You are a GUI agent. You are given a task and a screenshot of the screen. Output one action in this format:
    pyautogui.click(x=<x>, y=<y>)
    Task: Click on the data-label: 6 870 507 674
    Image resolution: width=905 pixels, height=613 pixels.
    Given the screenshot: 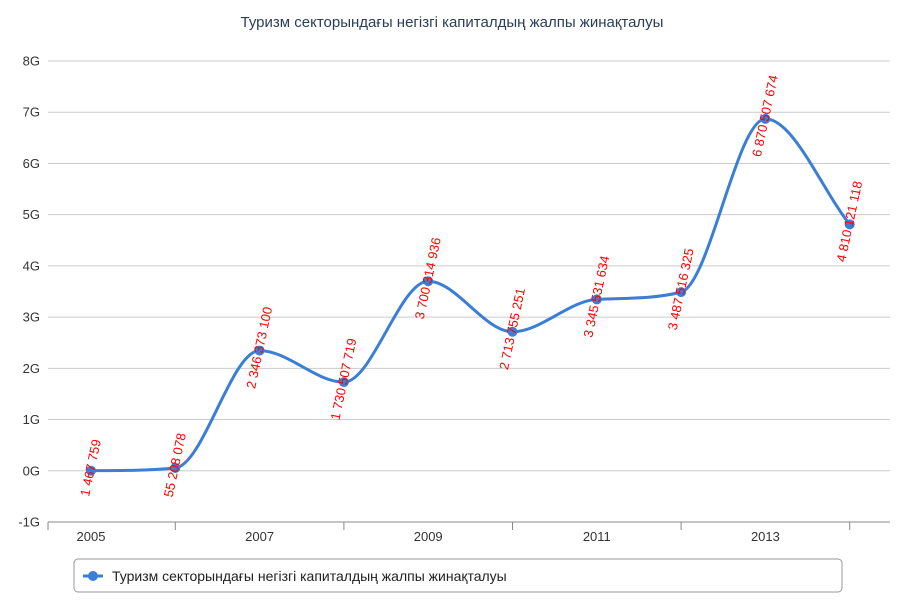 What is the action you would take?
    pyautogui.click(x=765, y=116)
    